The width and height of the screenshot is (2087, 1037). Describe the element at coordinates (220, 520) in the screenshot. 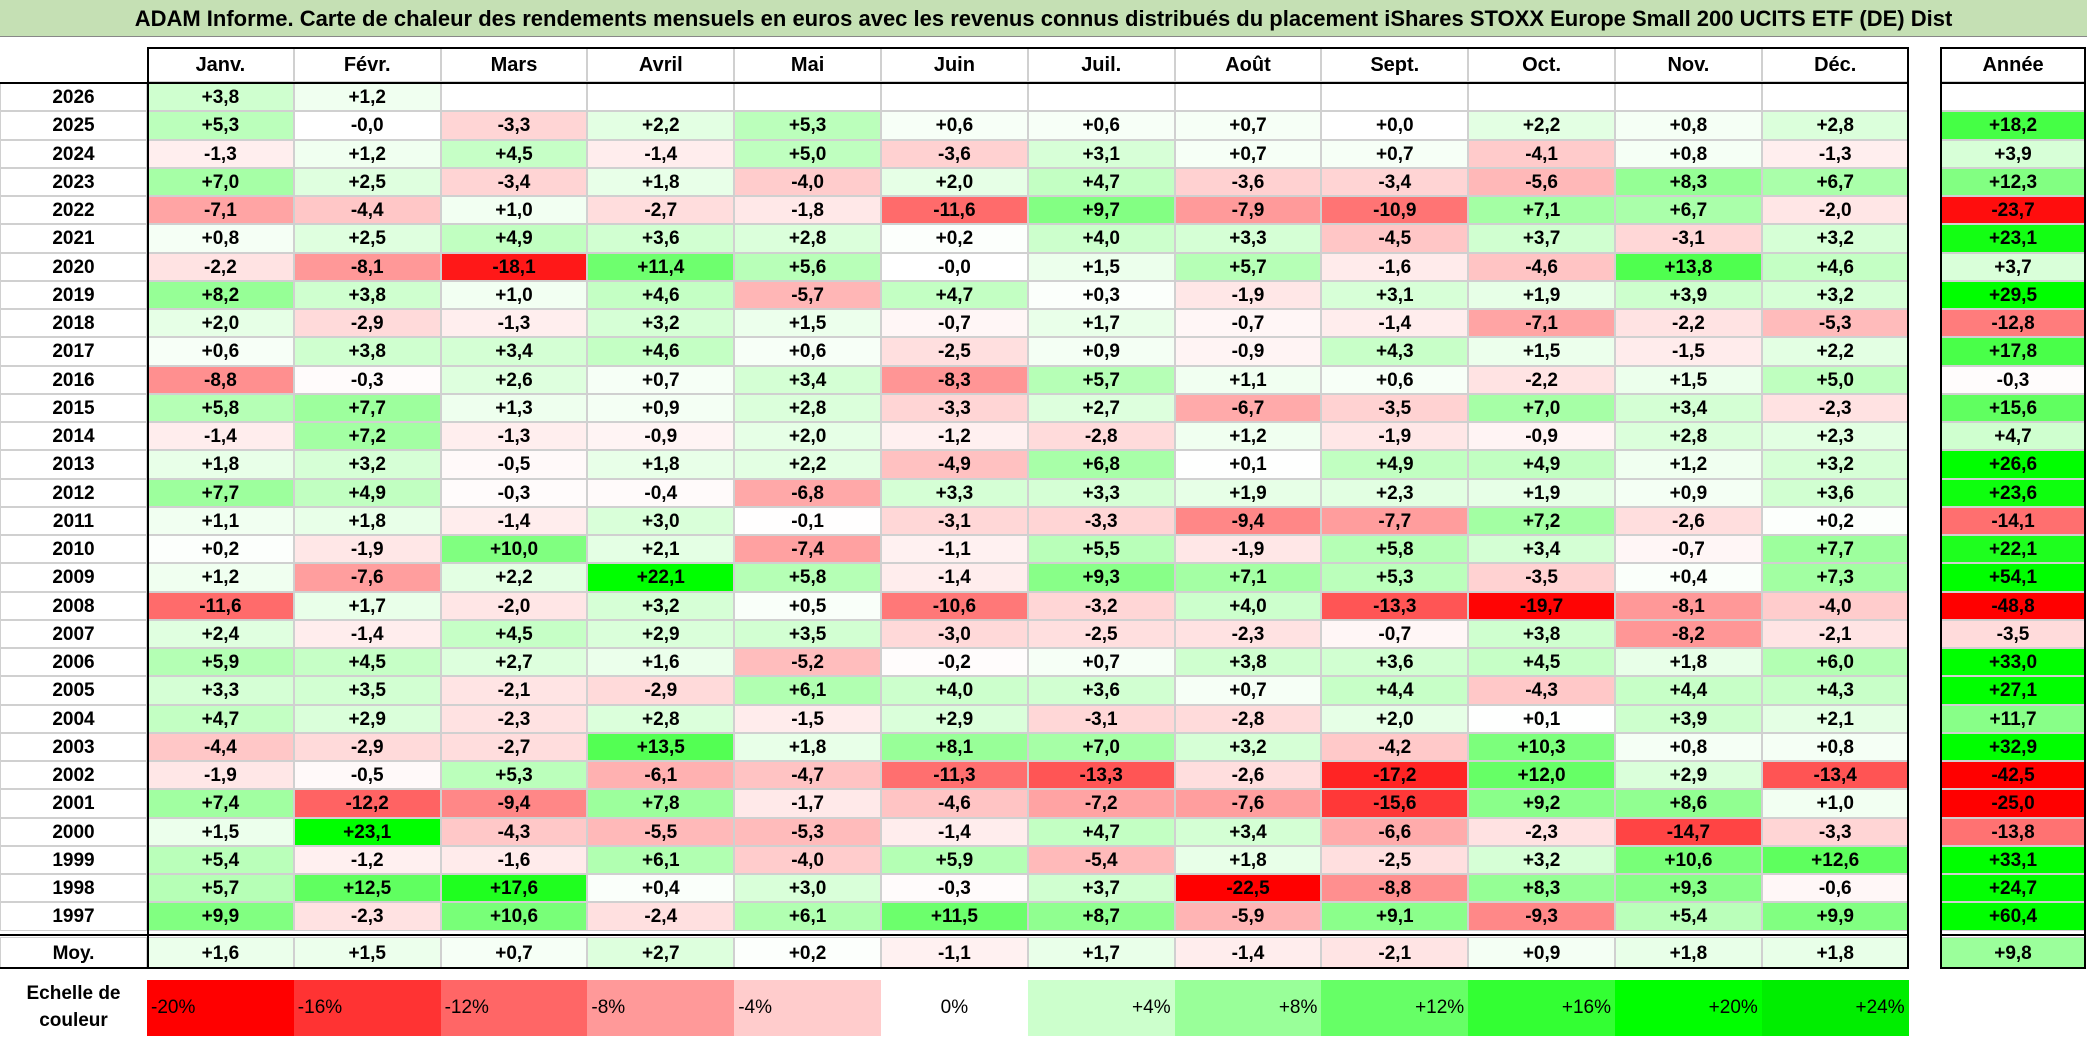

I see `heatmap-cell: +1,1` at that location.